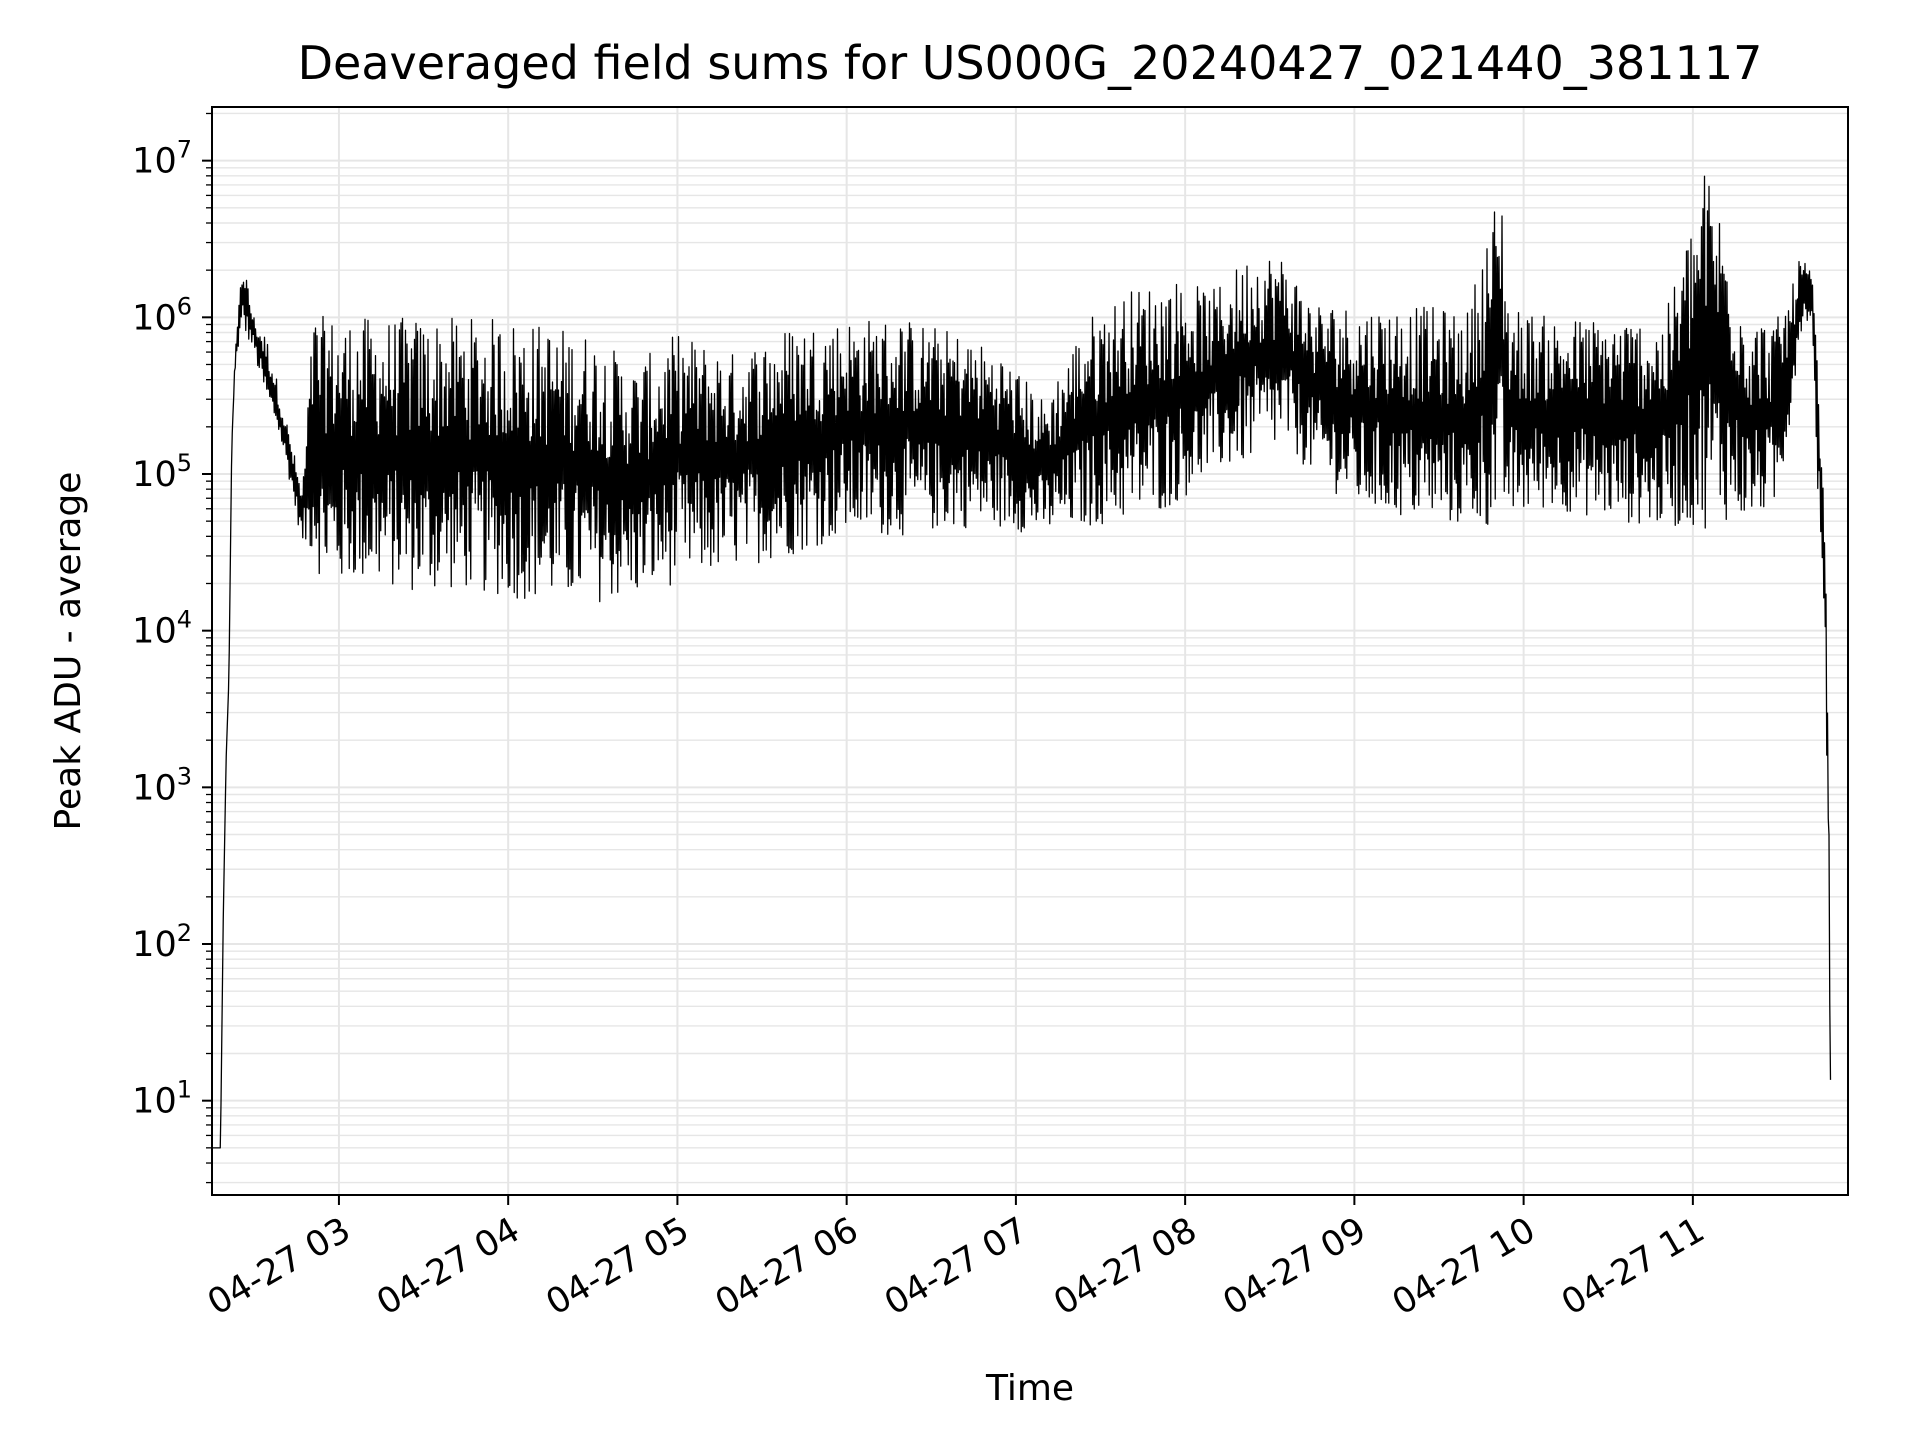  What do you see at coordinates (279, 1266) in the screenshot?
I see `x-tick-label: 04-27 03` at bounding box center [279, 1266].